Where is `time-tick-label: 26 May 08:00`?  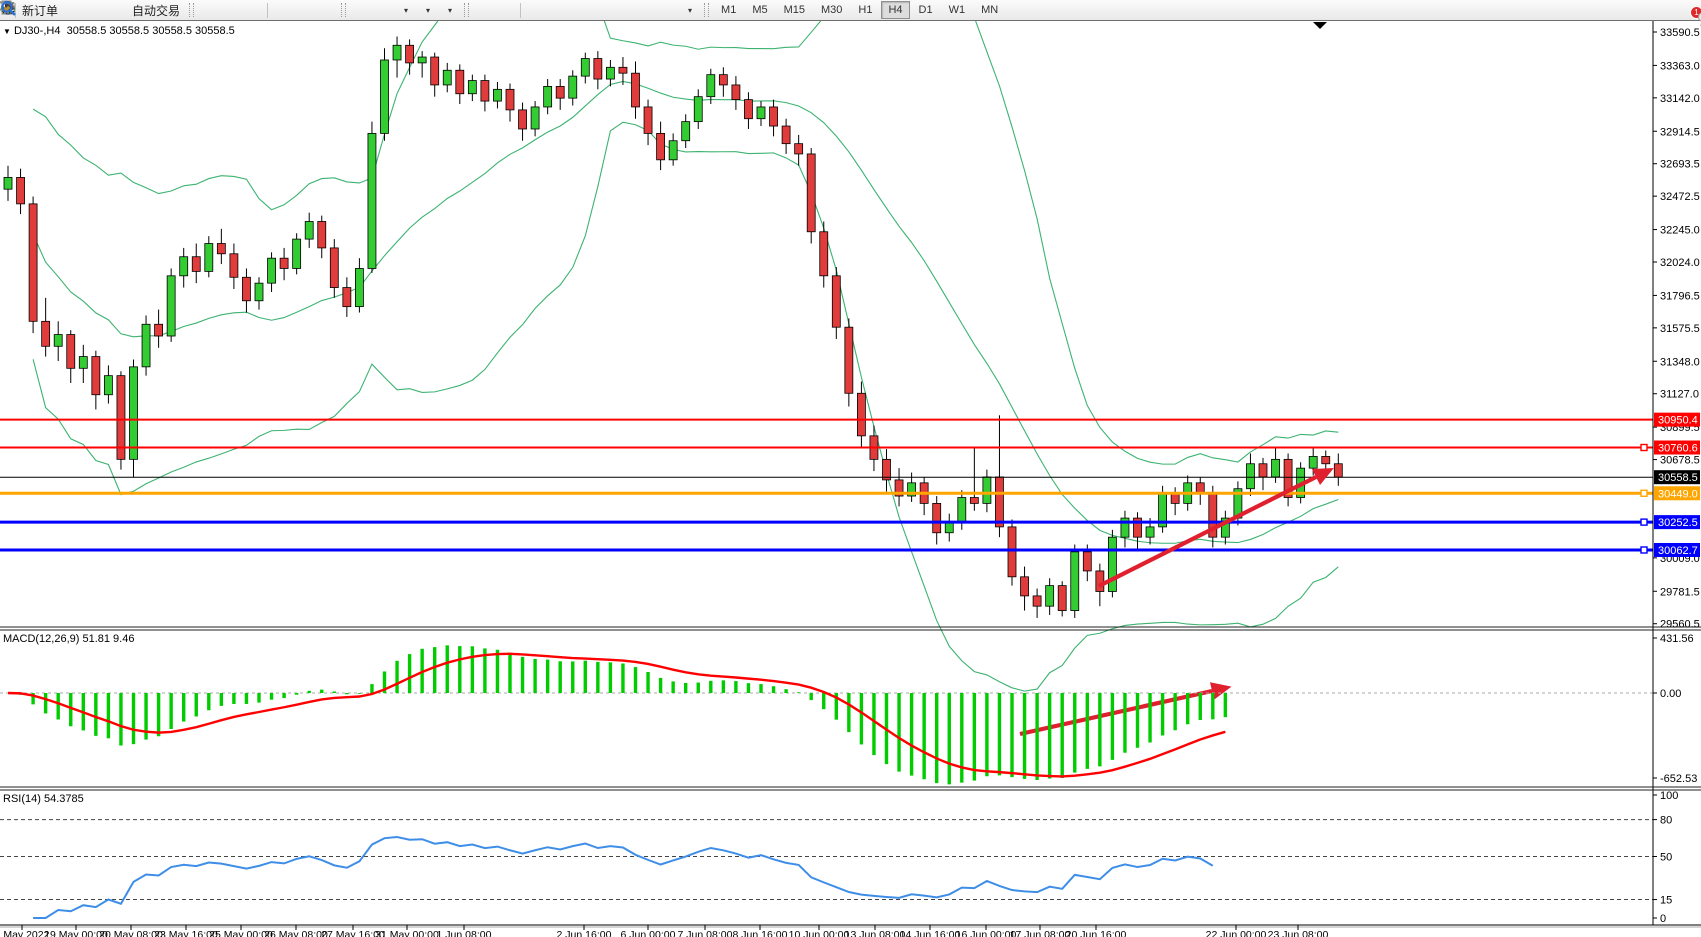
time-tick-label: 26 May 08:00 is located at coordinates (296, 933).